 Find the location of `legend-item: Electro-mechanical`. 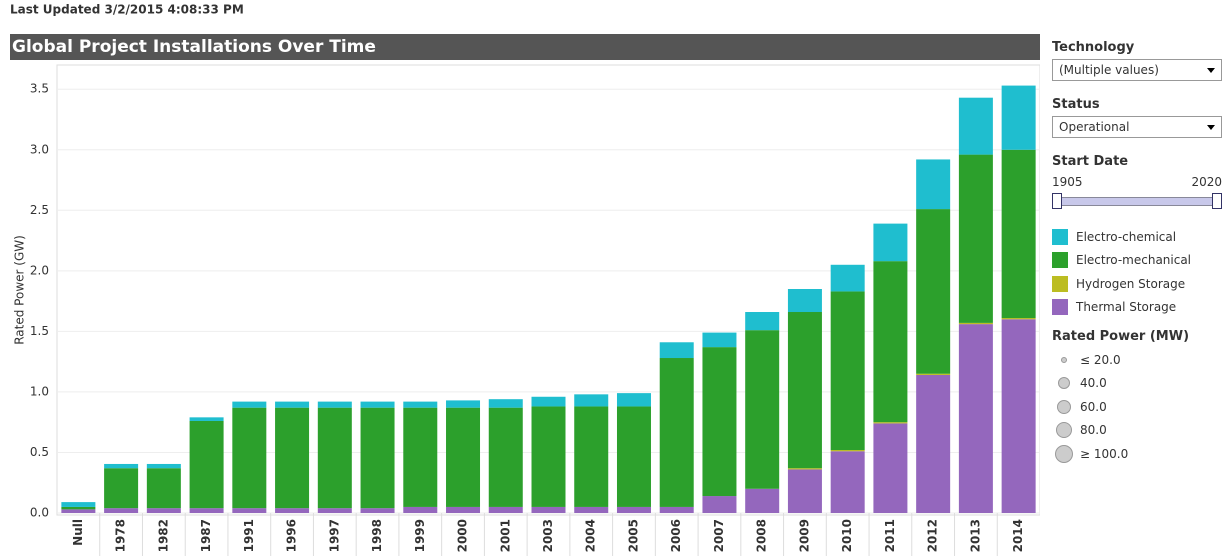

legend-item: Electro-mechanical is located at coordinates (1137, 261).